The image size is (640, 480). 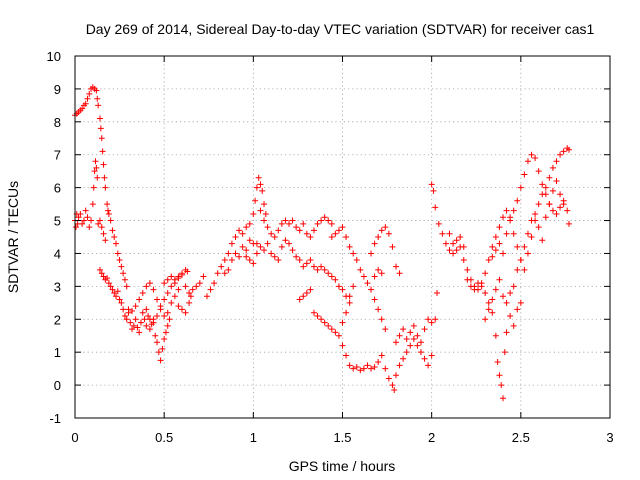 What do you see at coordinates (57, 188) in the screenshot?
I see `y-tick-label: 6` at bounding box center [57, 188].